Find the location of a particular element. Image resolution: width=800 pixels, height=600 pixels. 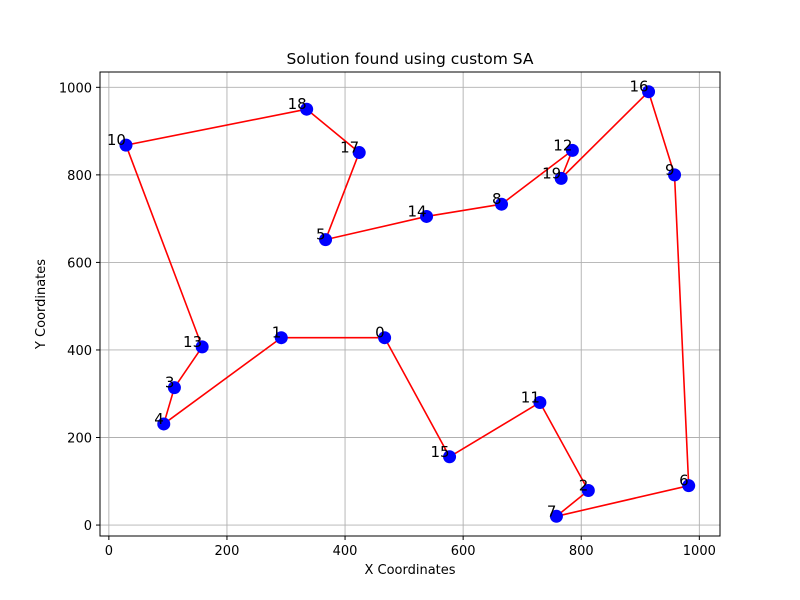

y-tick-label: 200 is located at coordinates (79, 439).